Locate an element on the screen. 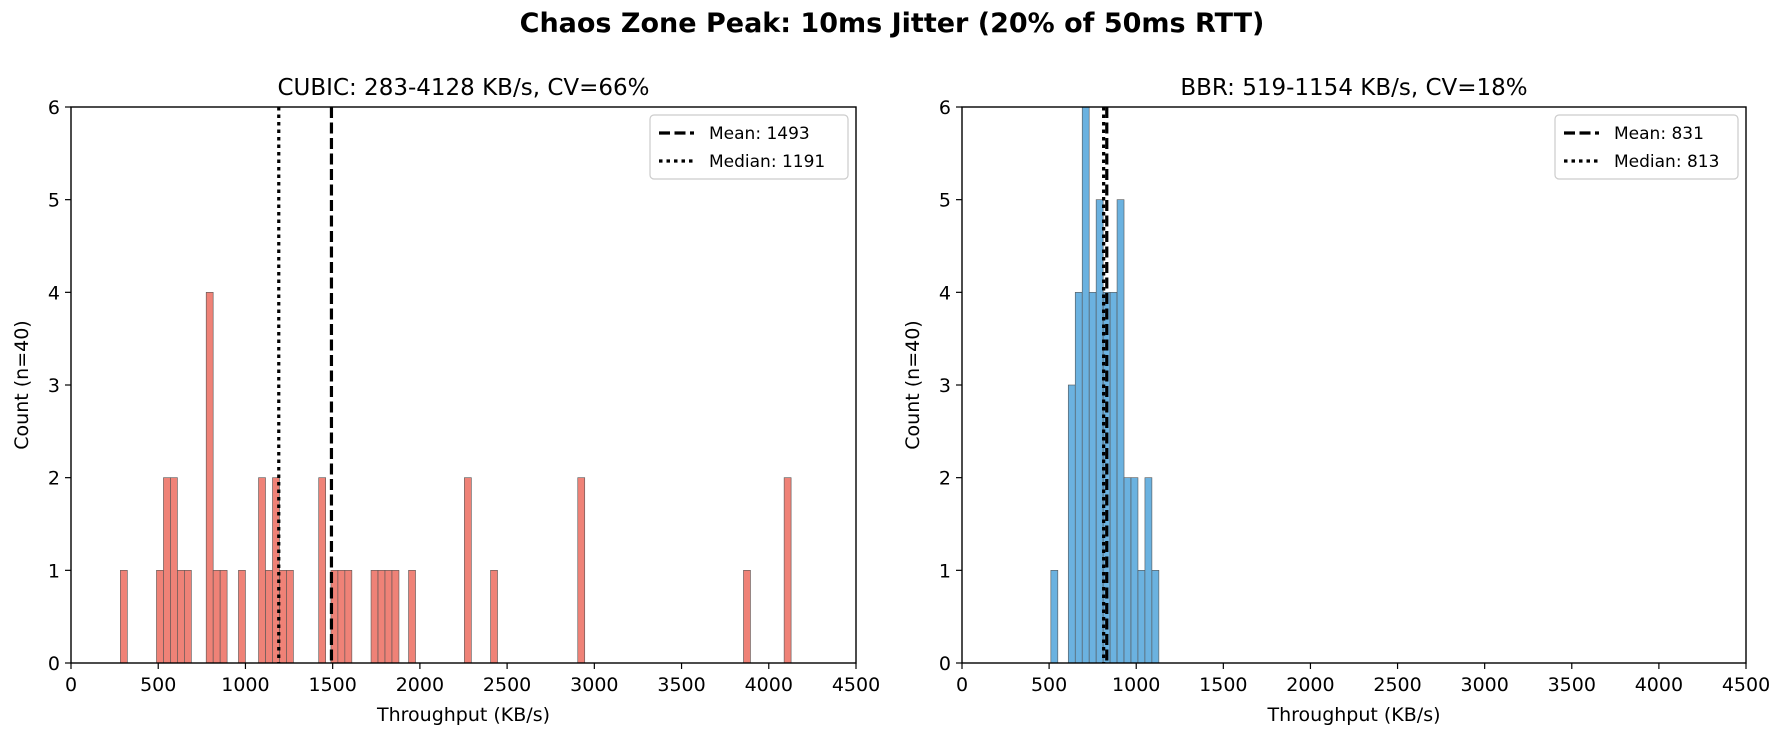 The image size is (1784, 740). legend-label: Mean: 831 is located at coordinates (1659, 134).